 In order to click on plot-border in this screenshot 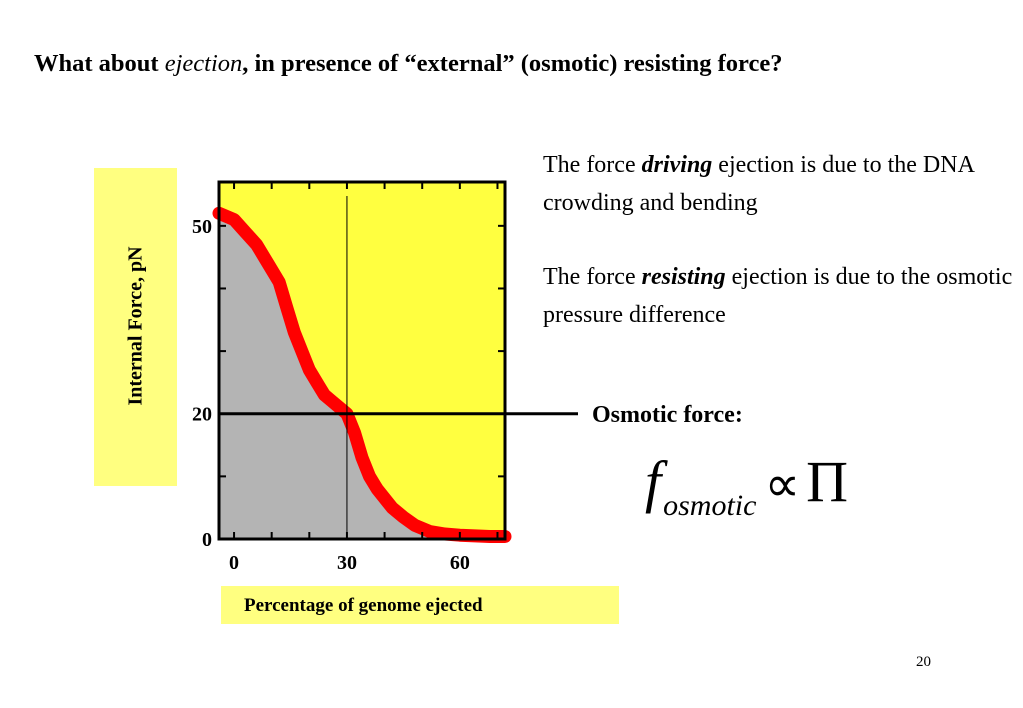, I will do `click(362, 360)`.